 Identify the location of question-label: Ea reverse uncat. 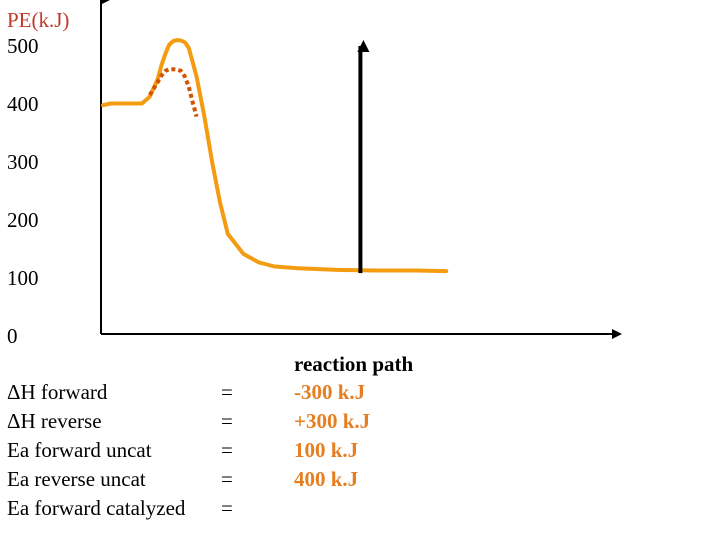
(76, 479).